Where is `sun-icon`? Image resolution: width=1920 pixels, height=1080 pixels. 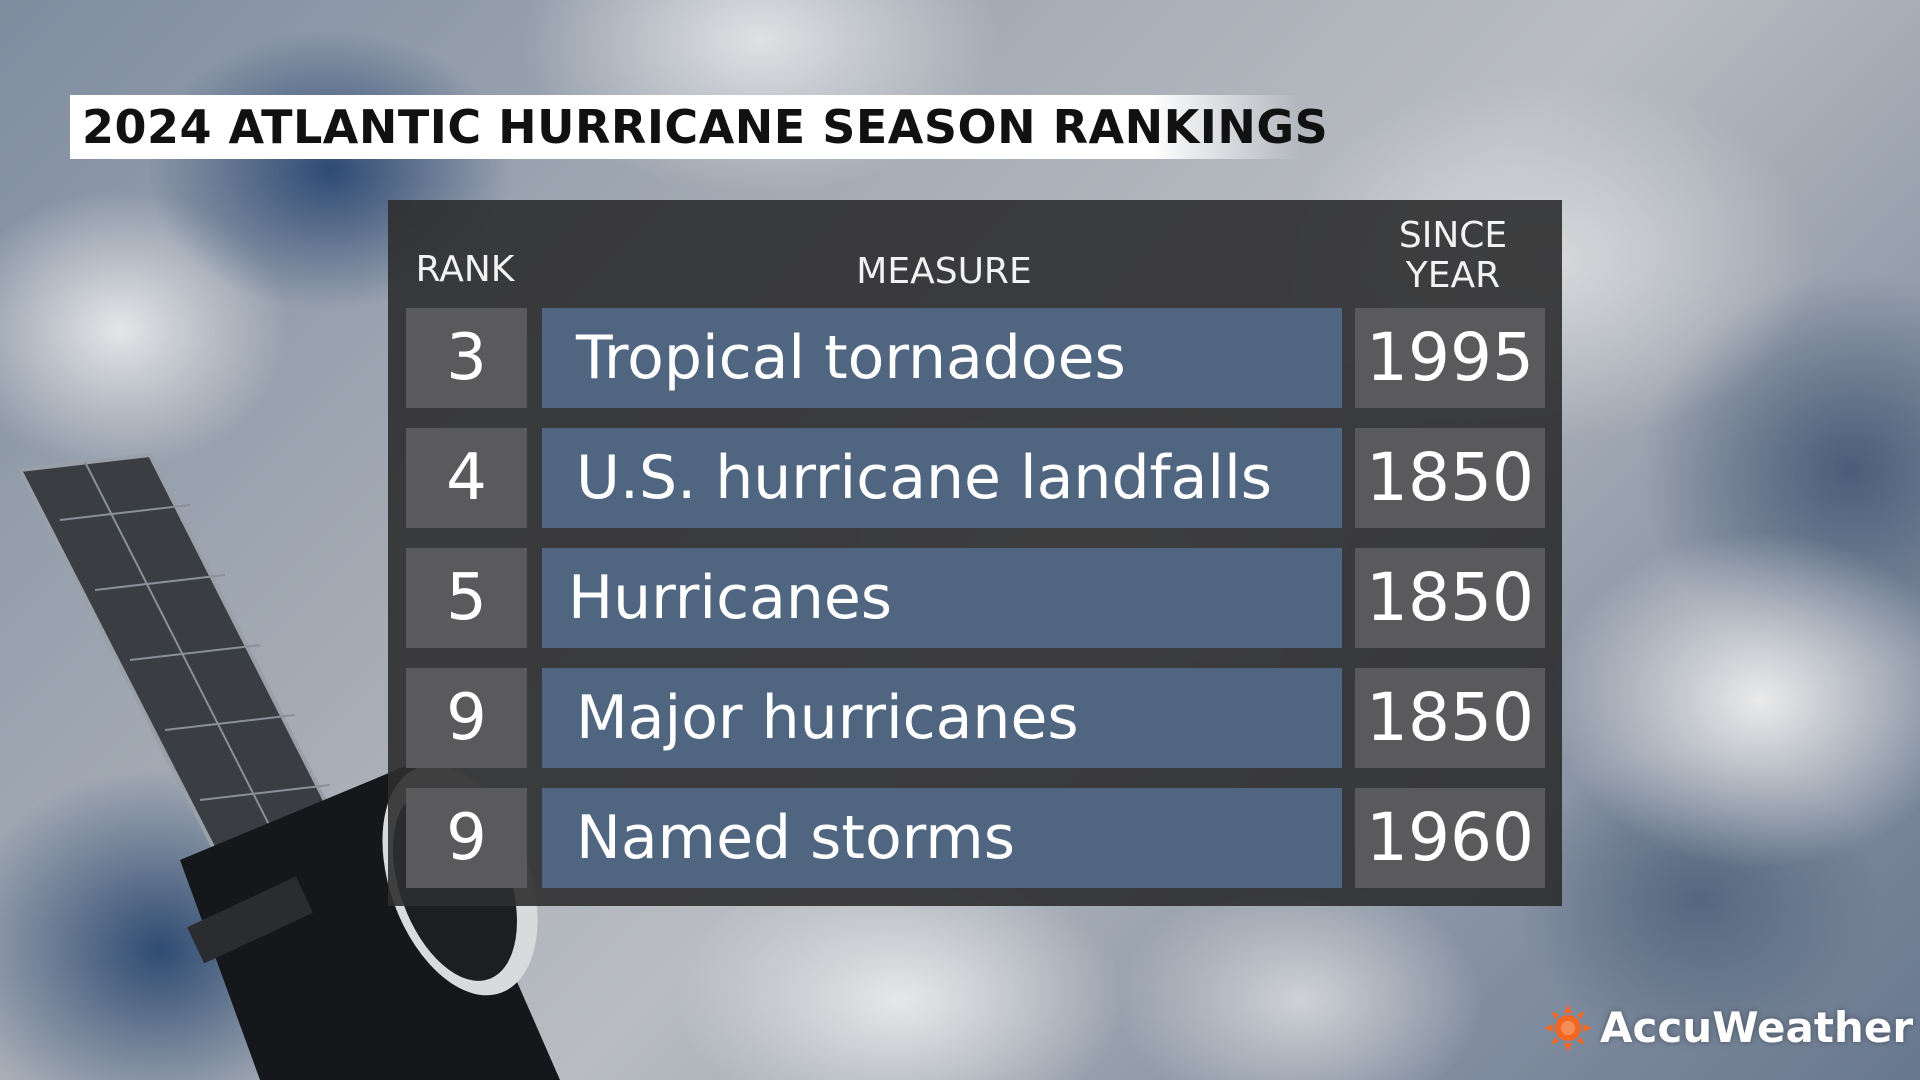
sun-icon is located at coordinates (1568, 1028).